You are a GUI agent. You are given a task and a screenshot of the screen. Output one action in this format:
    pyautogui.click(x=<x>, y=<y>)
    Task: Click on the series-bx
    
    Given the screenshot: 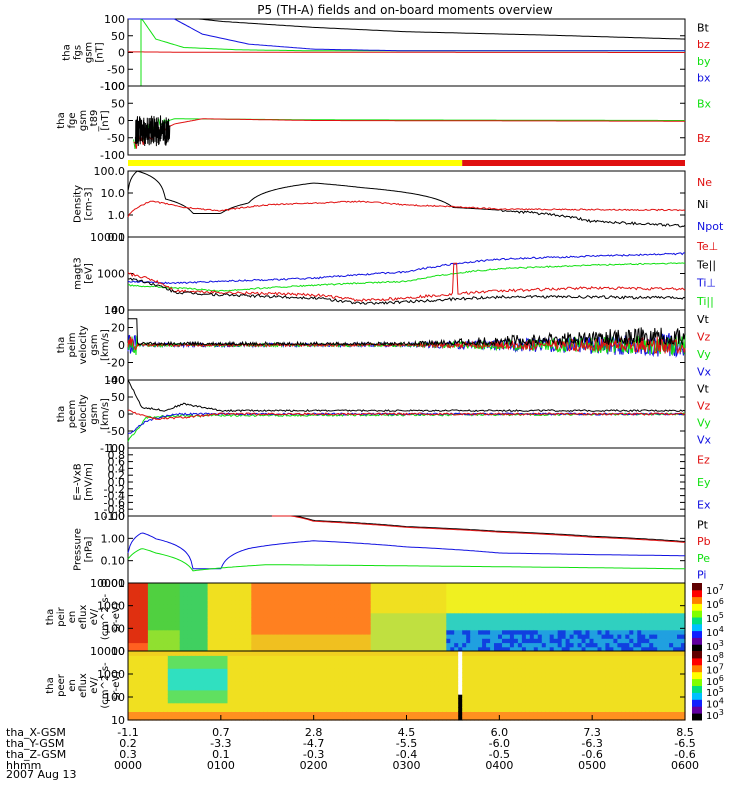 What is the action you would take?
    pyautogui.click(x=406, y=35)
    